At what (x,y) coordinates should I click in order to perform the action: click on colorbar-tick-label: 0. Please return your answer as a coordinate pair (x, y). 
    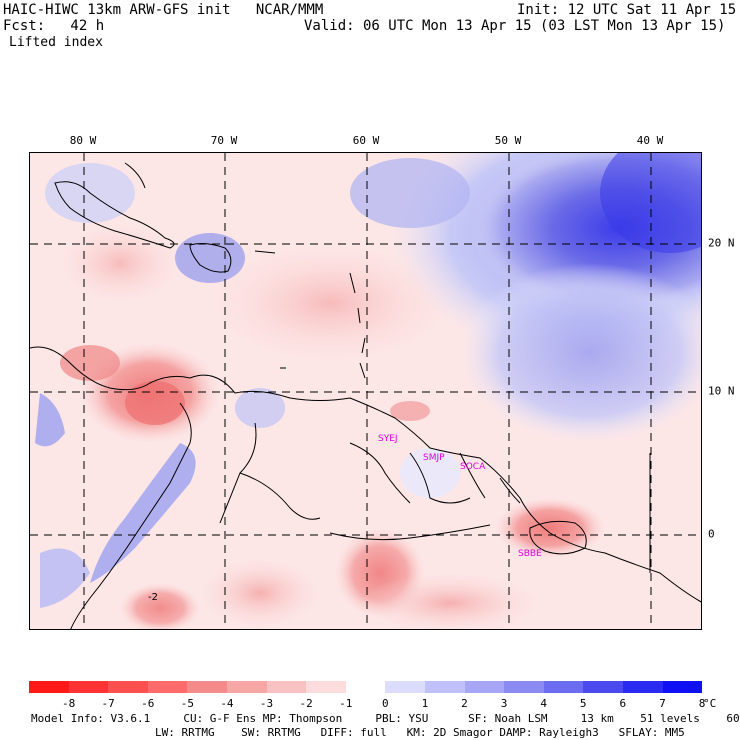
    Looking at the image, I should click on (385, 703).